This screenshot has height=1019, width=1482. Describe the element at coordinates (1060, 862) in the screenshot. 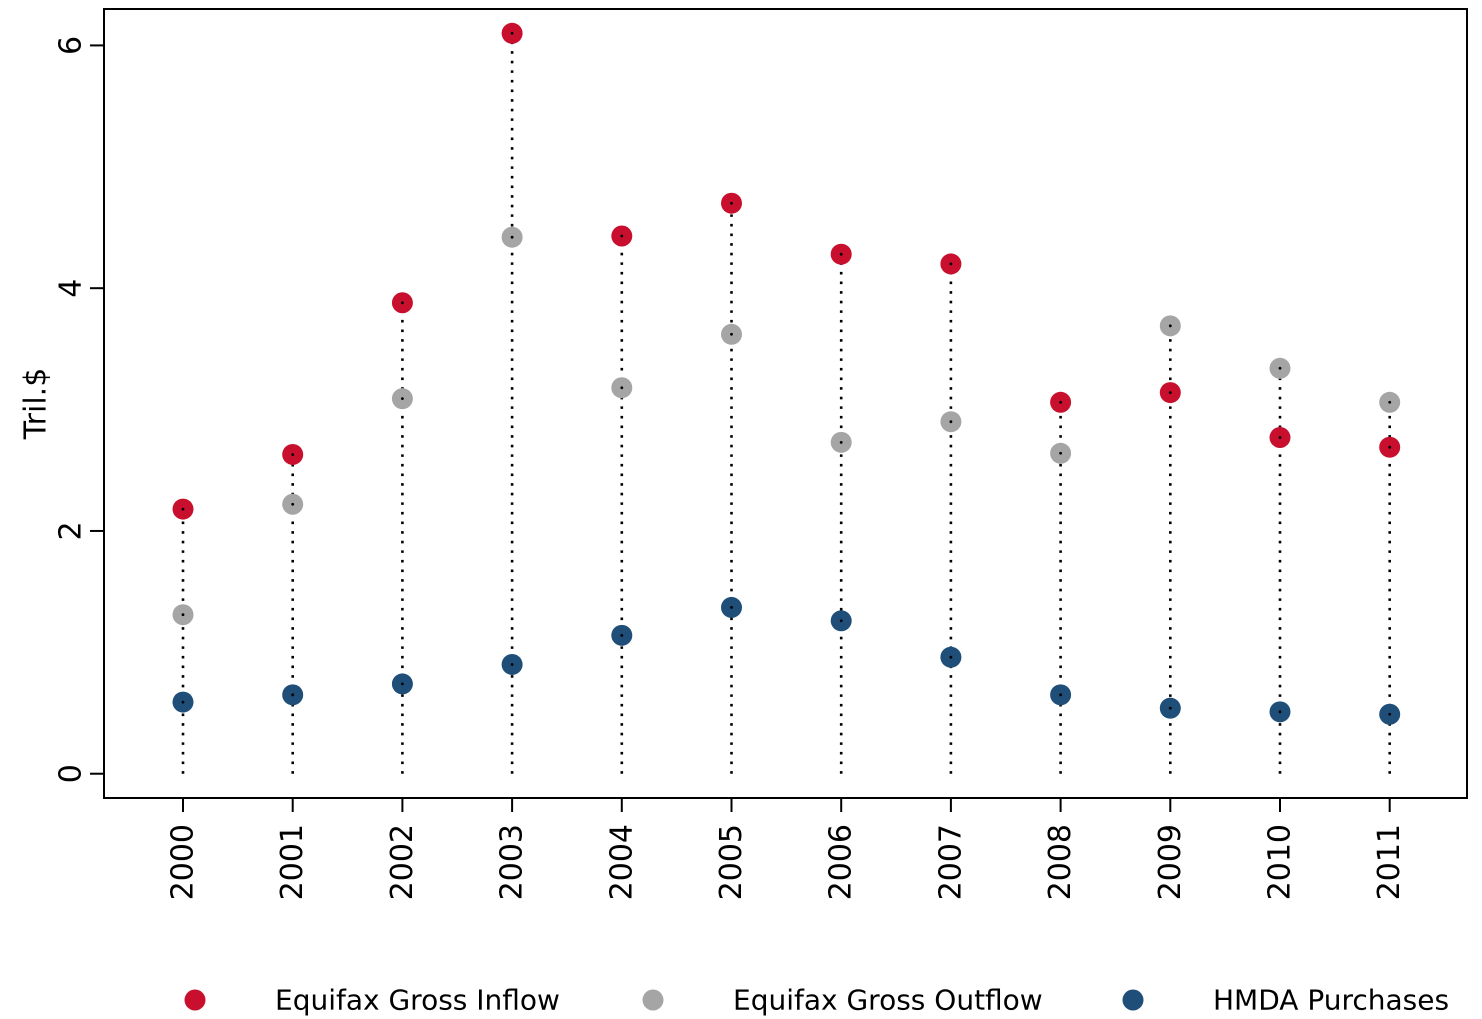

I see `x-tick-label: 2008` at that location.